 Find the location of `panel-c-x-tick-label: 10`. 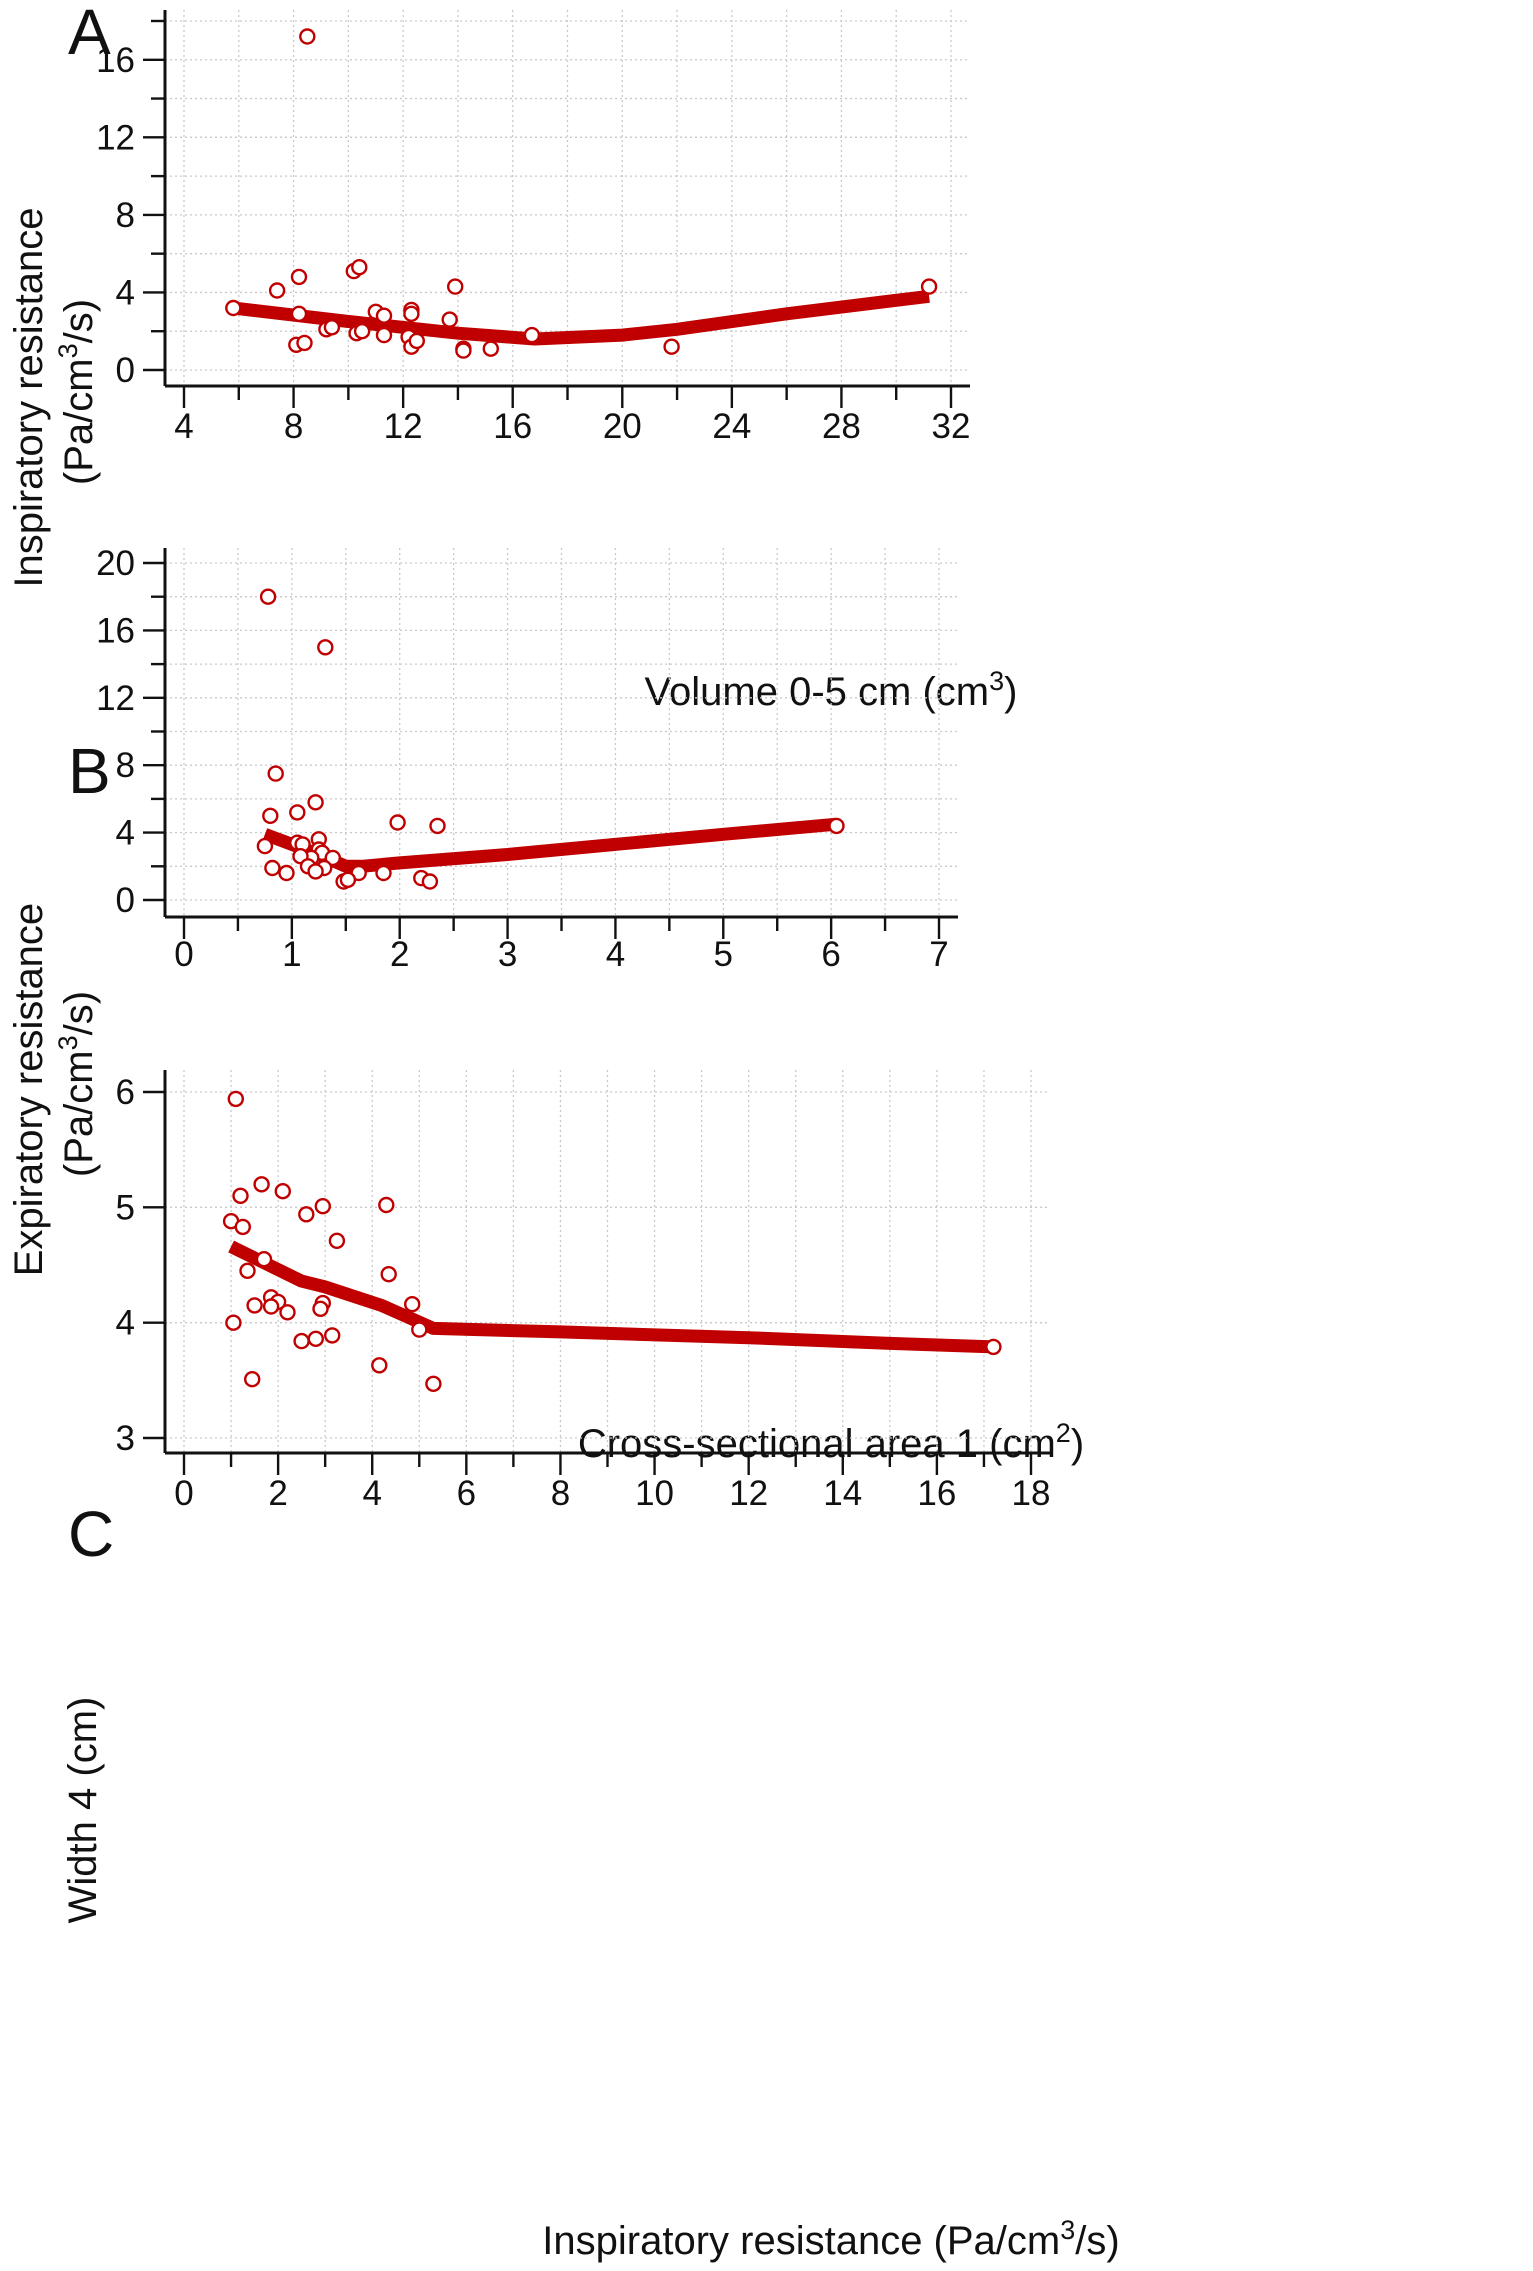

panel-c-x-tick-label: 10 is located at coordinates (654, 1493).